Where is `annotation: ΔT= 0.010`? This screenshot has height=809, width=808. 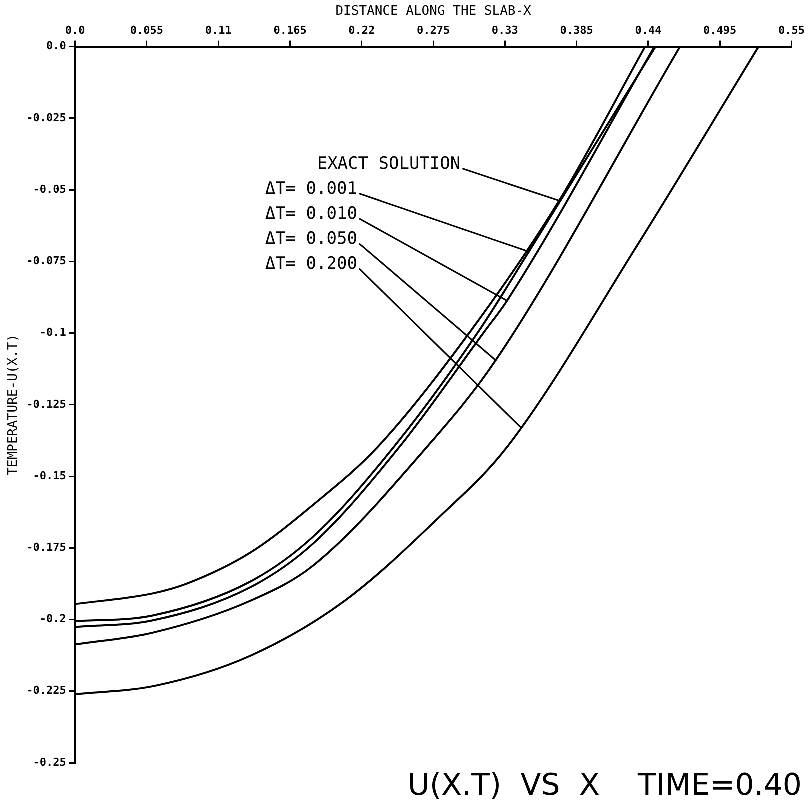
annotation: ΔT= 0.010 is located at coordinates (311, 214).